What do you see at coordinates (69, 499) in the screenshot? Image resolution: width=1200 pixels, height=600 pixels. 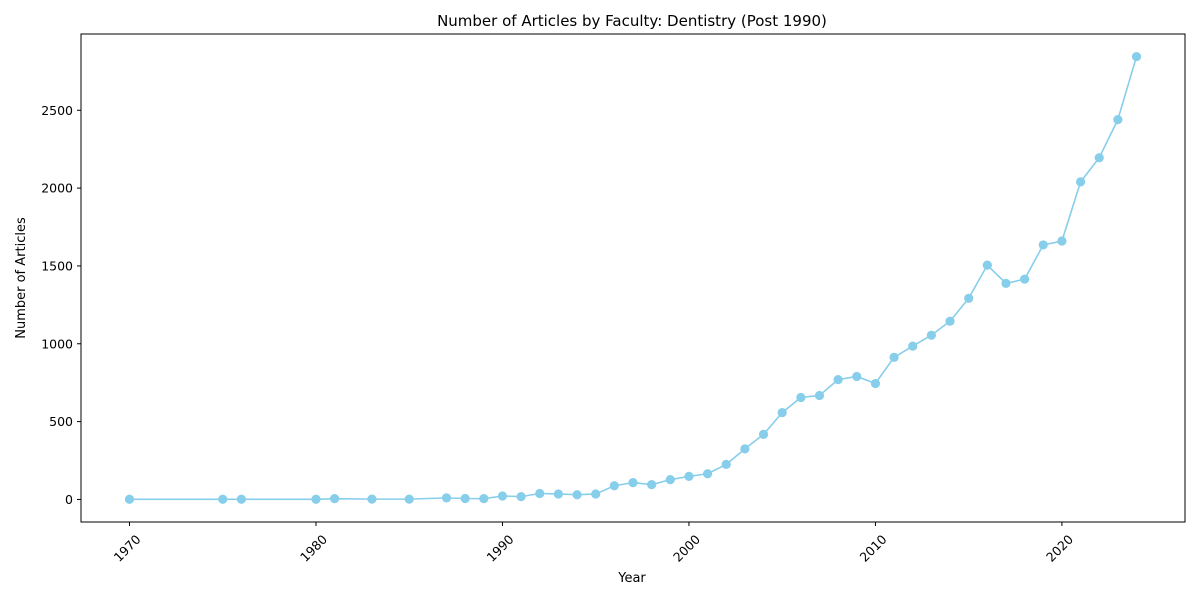 I see `y-tick-label: 0` at bounding box center [69, 499].